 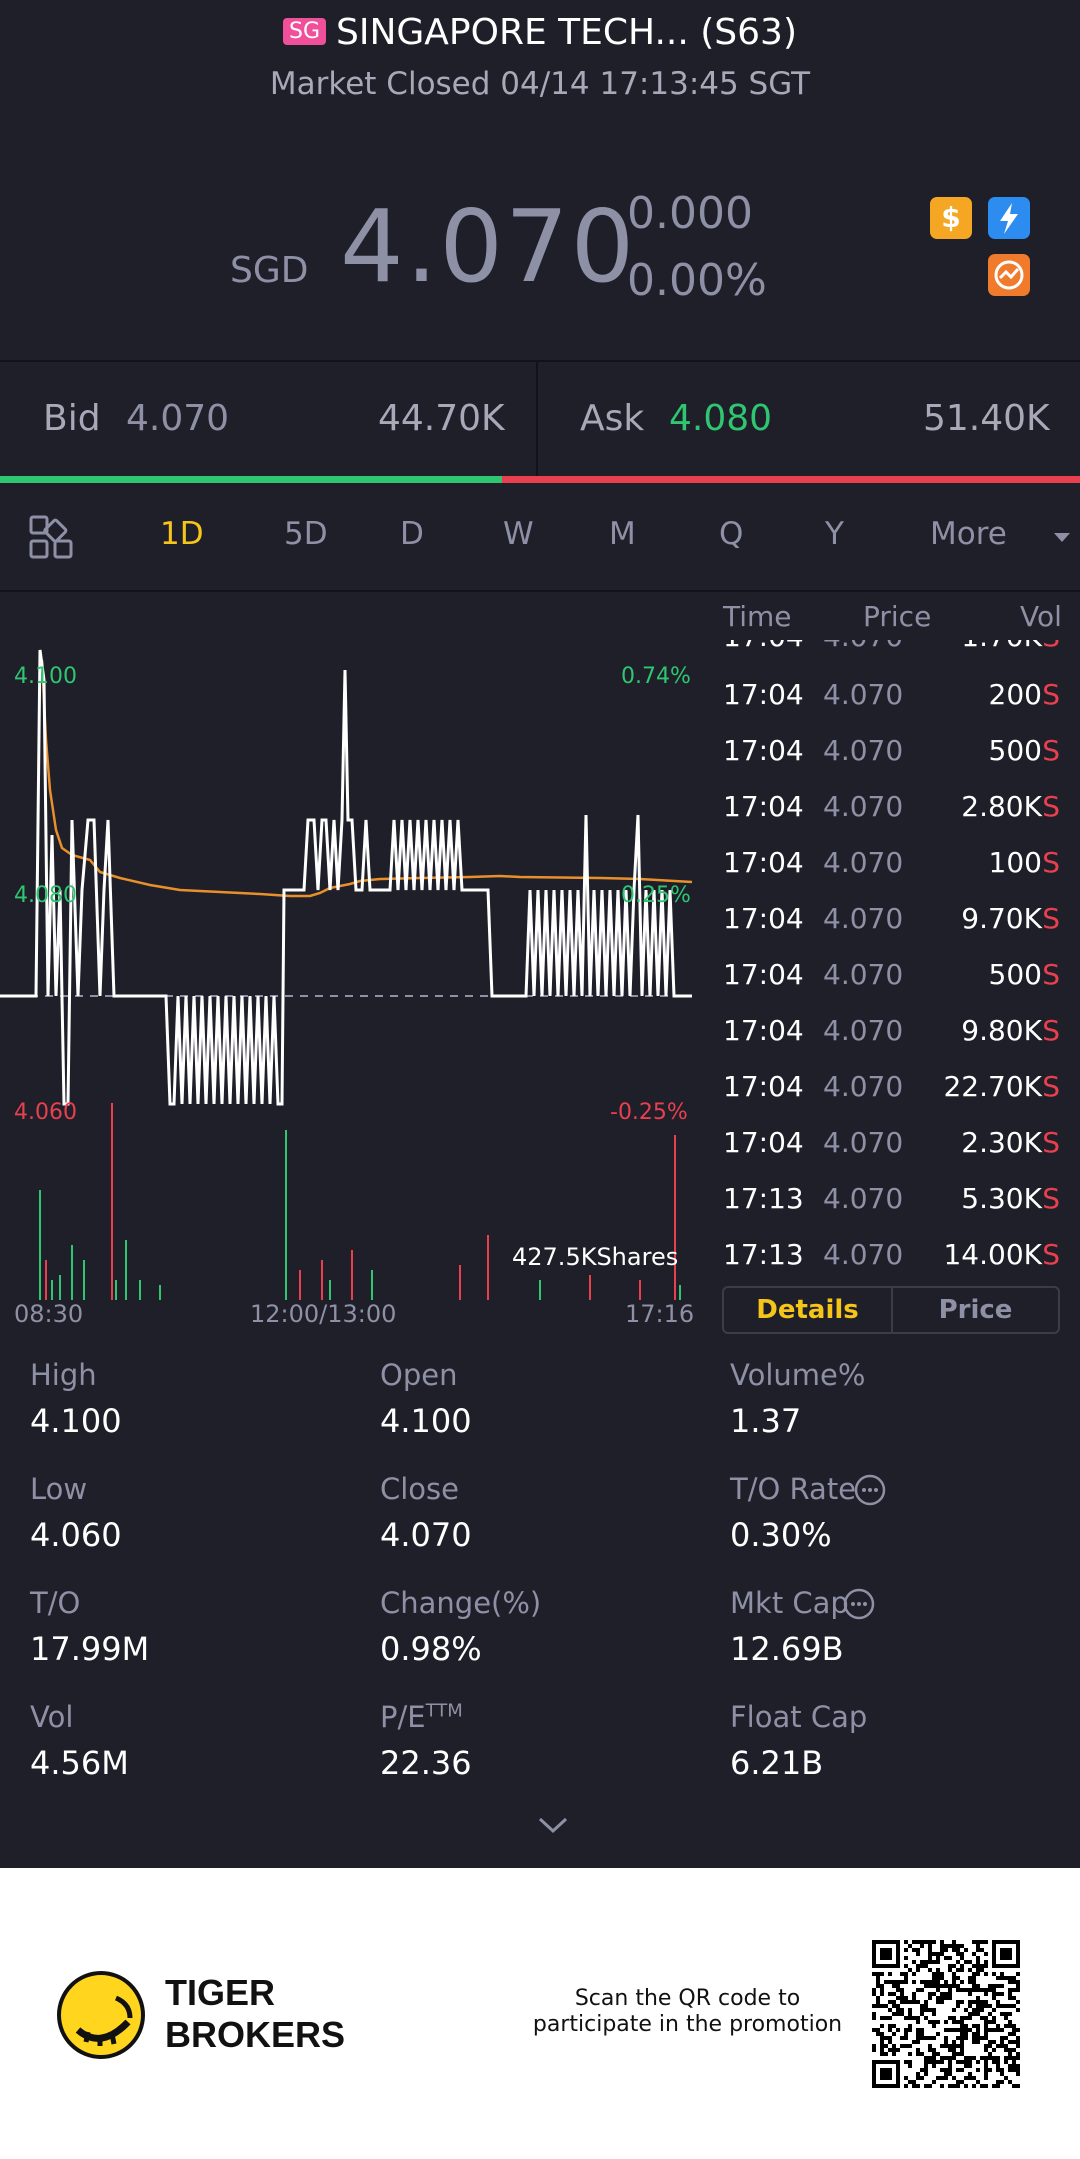 I want to click on more-dropdown-icon, so click(x=1062, y=537).